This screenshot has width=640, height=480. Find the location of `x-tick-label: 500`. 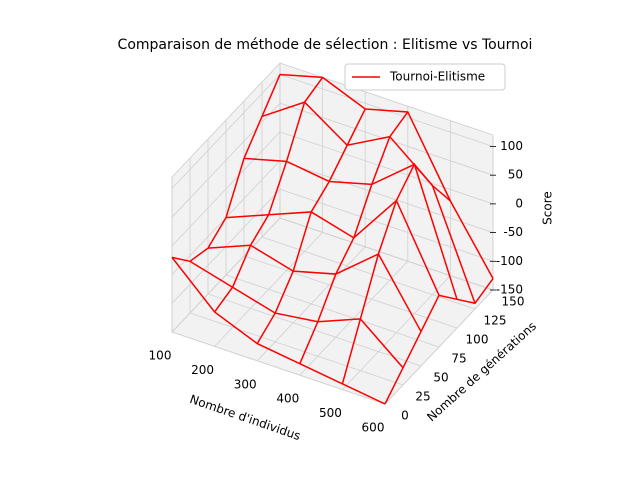

x-tick-label: 500 is located at coordinates (330, 413).